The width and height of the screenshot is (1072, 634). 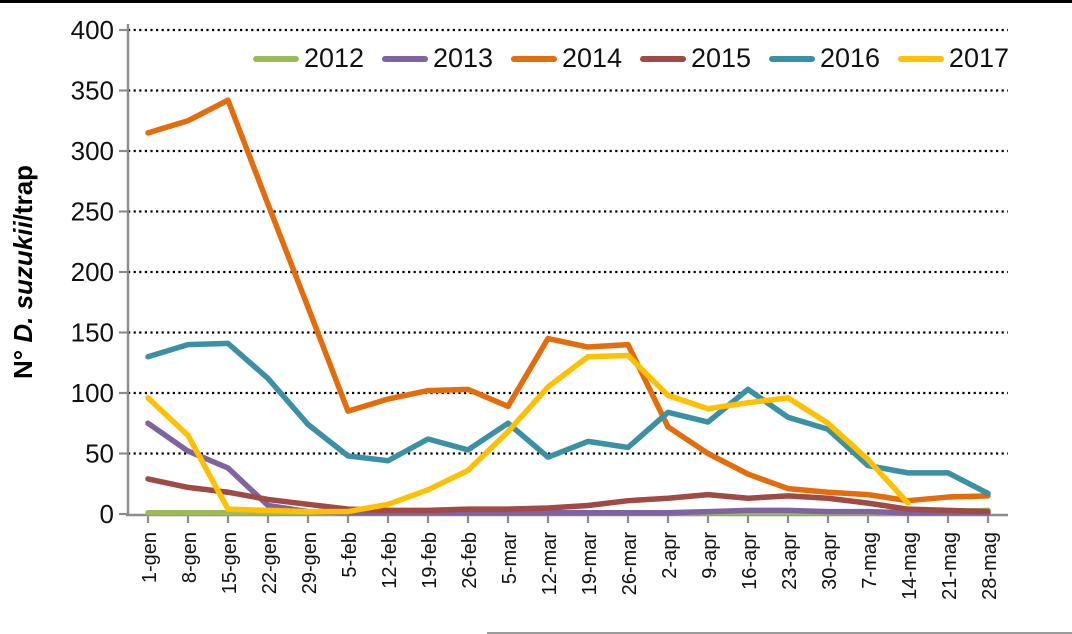 I want to click on legend-item-2013: 2013, so click(x=437, y=58).